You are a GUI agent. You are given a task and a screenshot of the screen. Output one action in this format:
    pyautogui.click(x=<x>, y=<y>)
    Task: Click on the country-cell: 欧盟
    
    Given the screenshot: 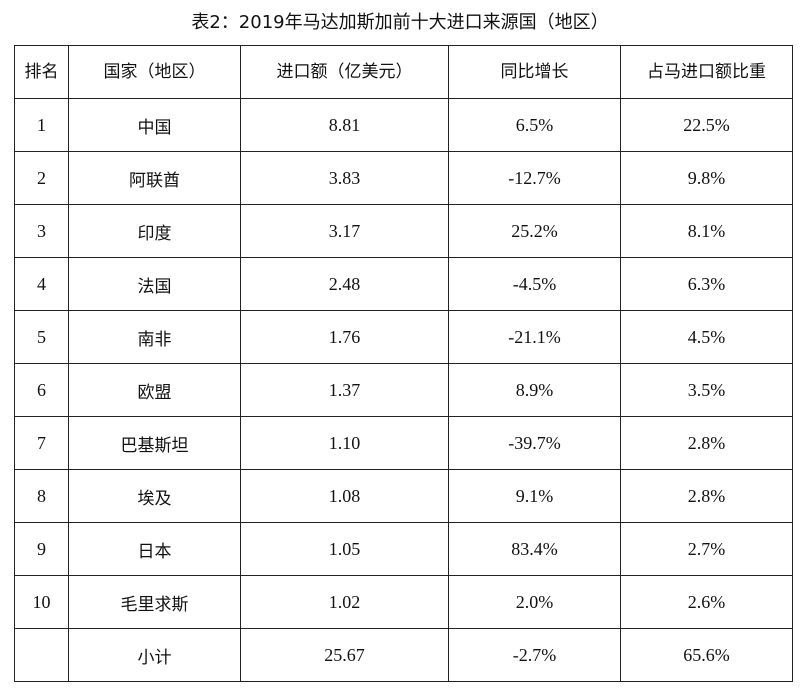 What is the action you would take?
    pyautogui.click(x=154, y=390)
    